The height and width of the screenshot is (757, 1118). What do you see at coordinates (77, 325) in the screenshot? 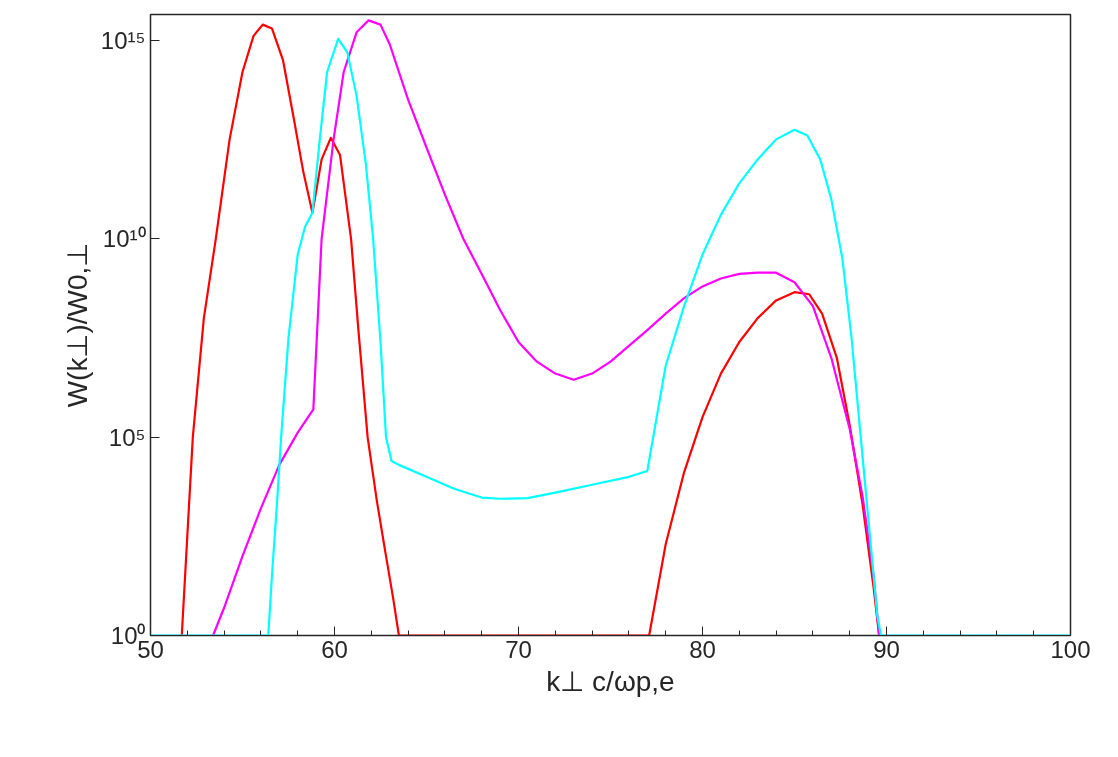
I see `y-axis-title: W(k⊥)/W0,⊥` at bounding box center [77, 325].